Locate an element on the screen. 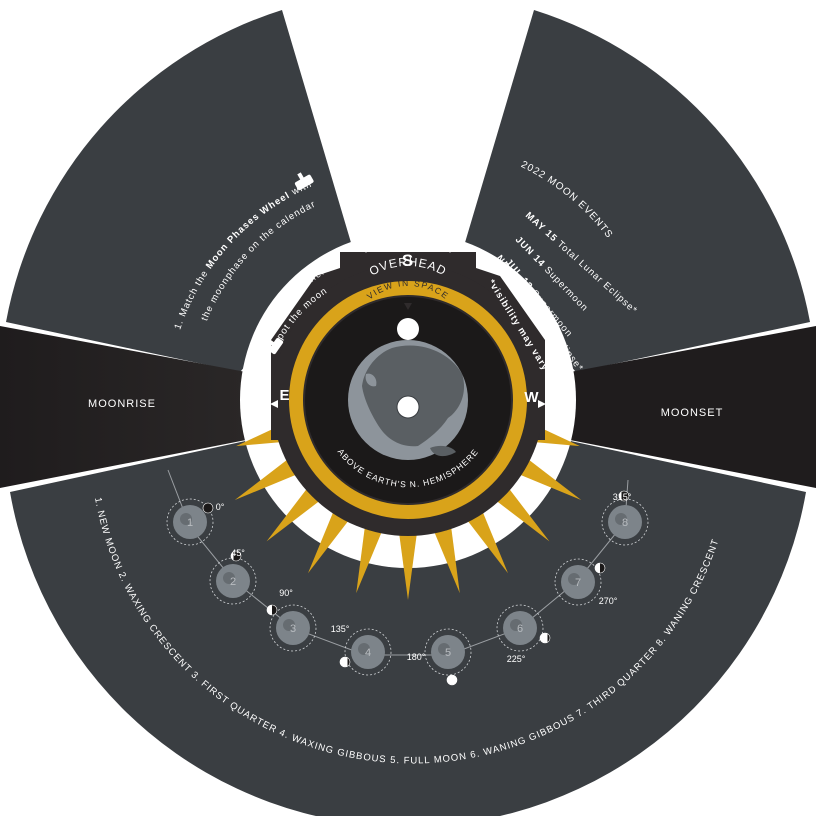 This screenshot has height=816, width=816. phase-moon: 6 225° is located at coordinates (523, 634).